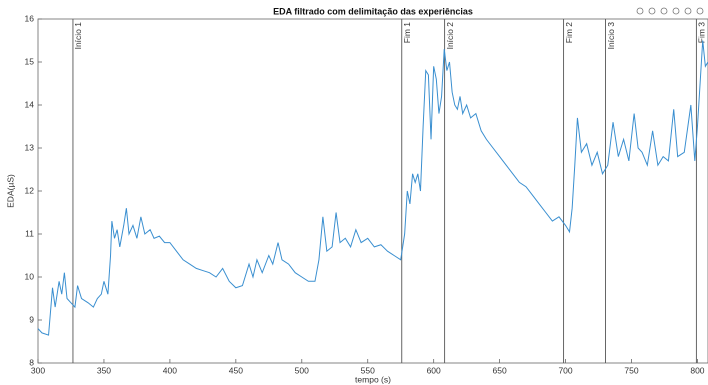 The height and width of the screenshot is (385, 708). I want to click on x-tick-label: 750, so click(631, 370).